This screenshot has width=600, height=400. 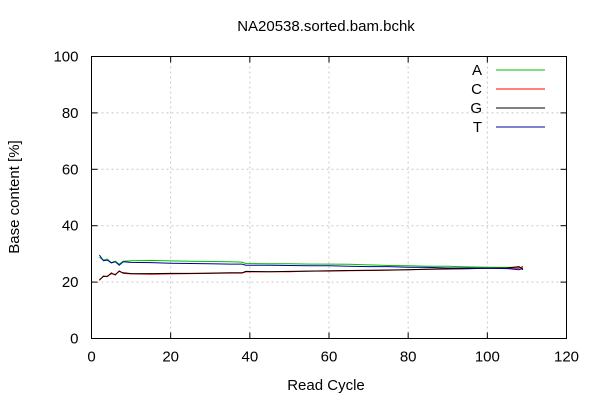 What do you see at coordinates (326, 385) in the screenshot?
I see `x-axis-label: Read Cycle` at bounding box center [326, 385].